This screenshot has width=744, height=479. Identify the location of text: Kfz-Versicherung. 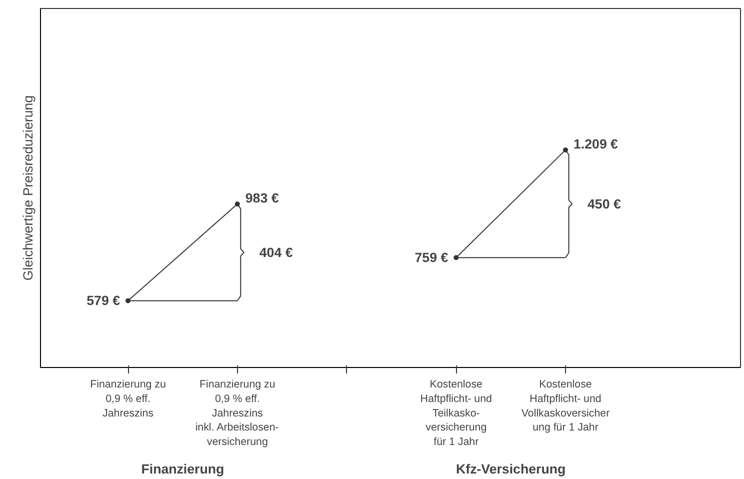
(511, 469).